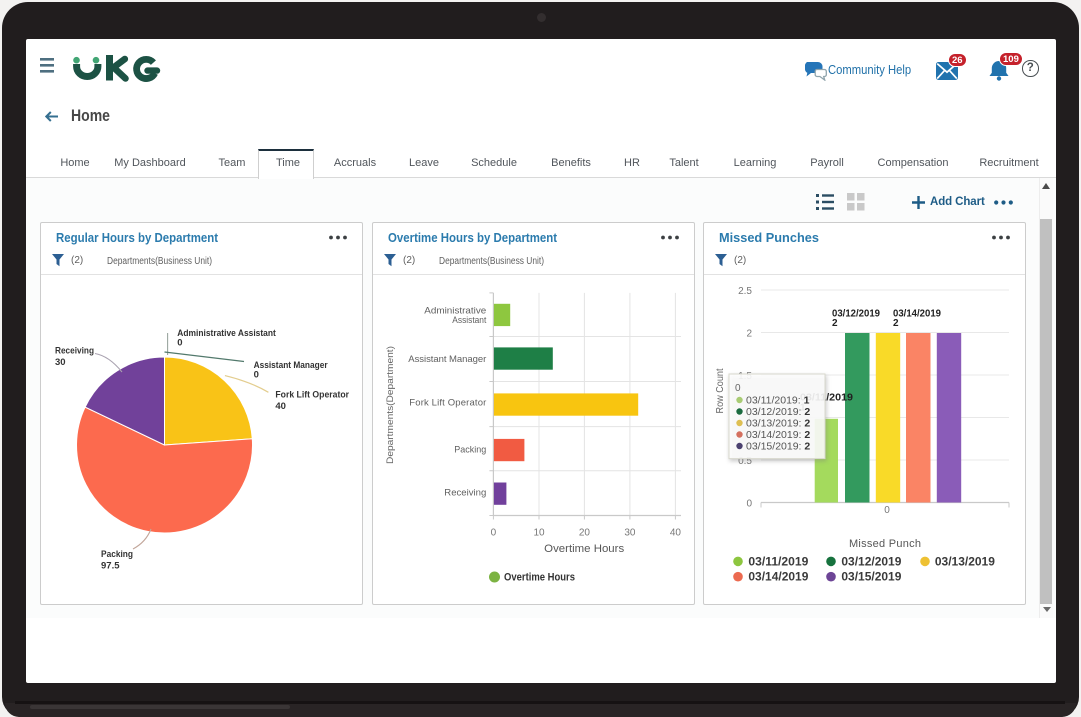 Image resolution: width=1081 pixels, height=717 pixels. Describe the element at coordinates (965, 562) in the screenshot. I see `svg-text: 03/13/2019` at that location.